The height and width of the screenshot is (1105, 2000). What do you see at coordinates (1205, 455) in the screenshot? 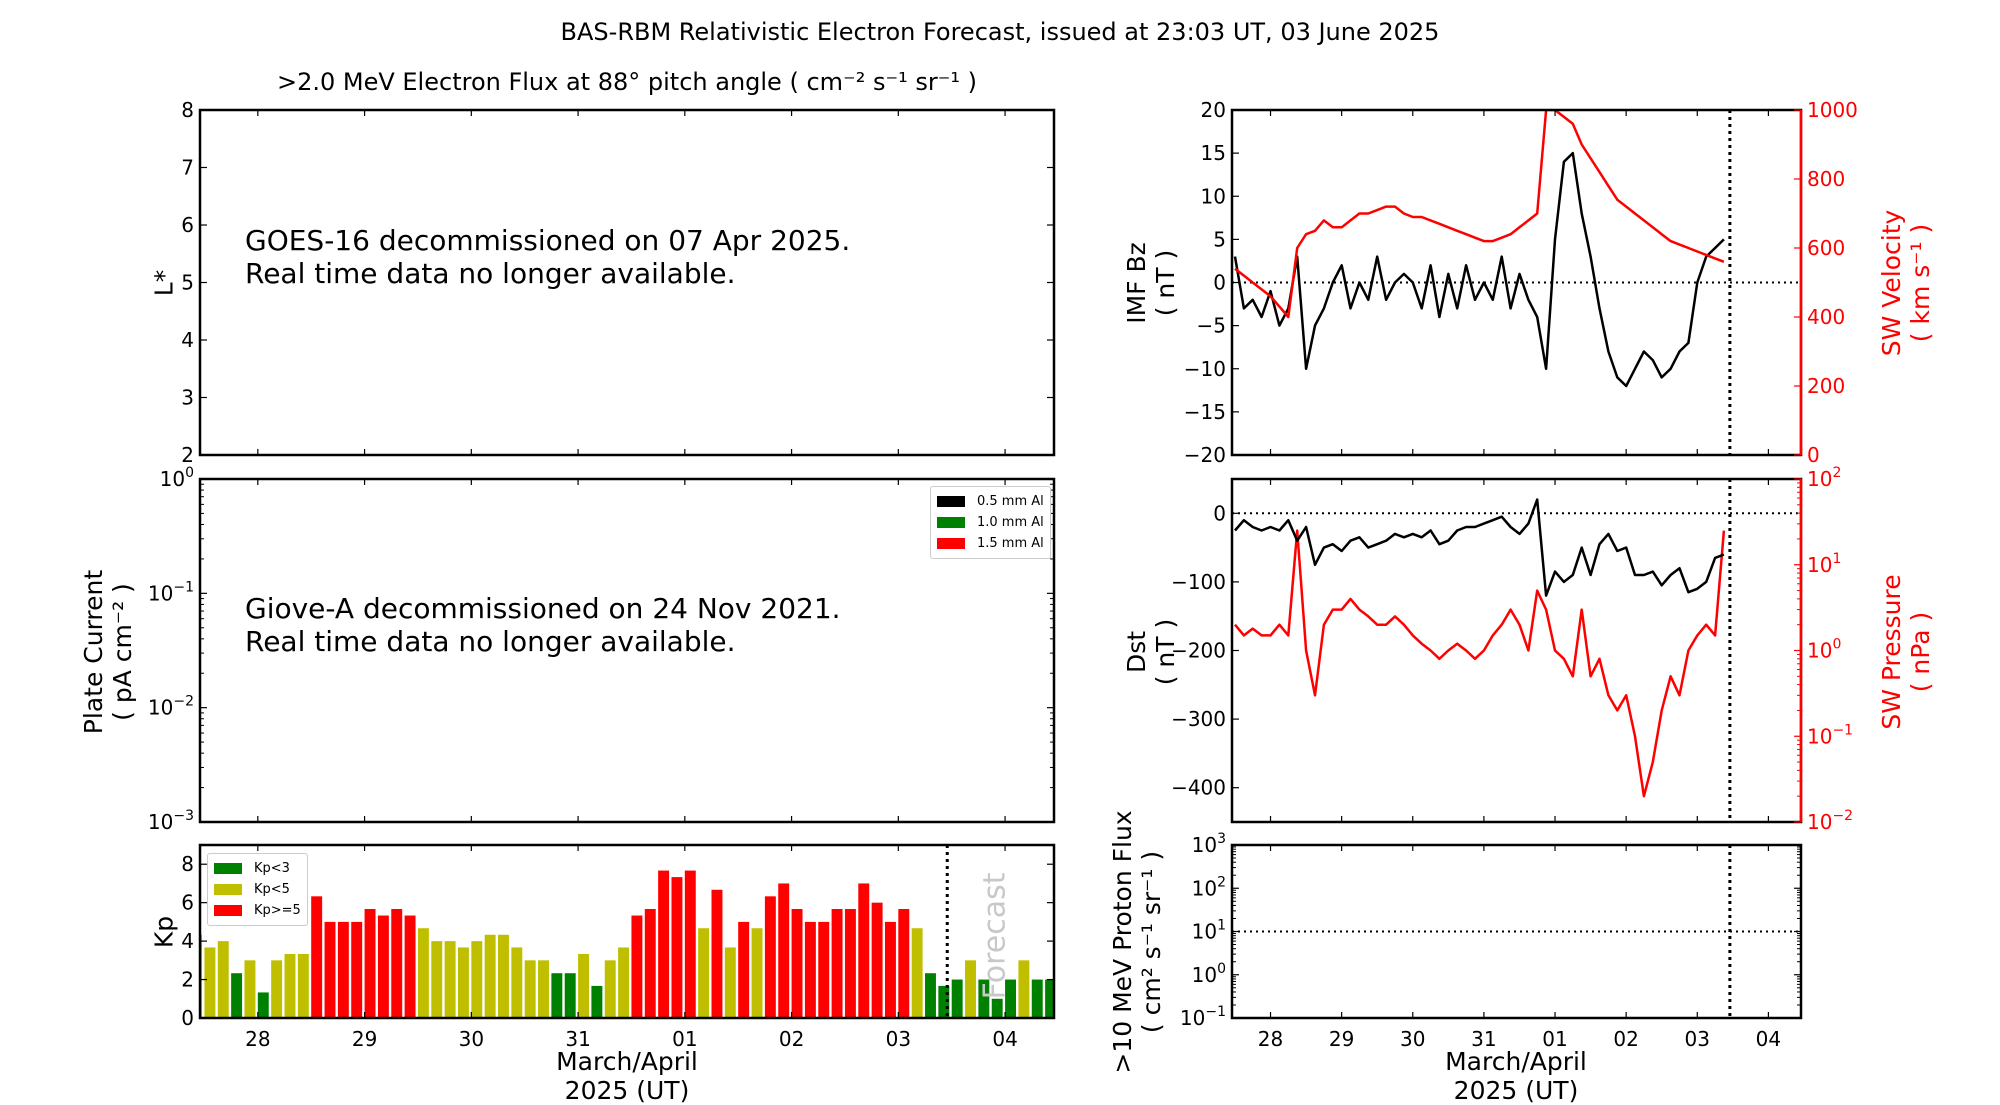
I see `y-tick-label: −20` at bounding box center [1205, 455].